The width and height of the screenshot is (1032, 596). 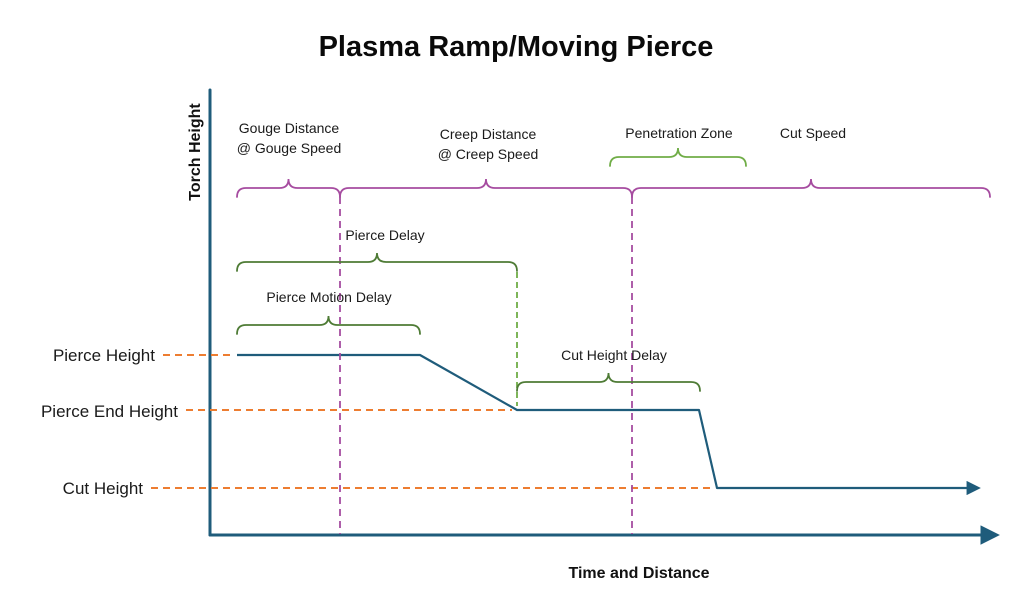 I want to click on pierce-end-height-label: Pierce End Height, so click(x=109, y=411).